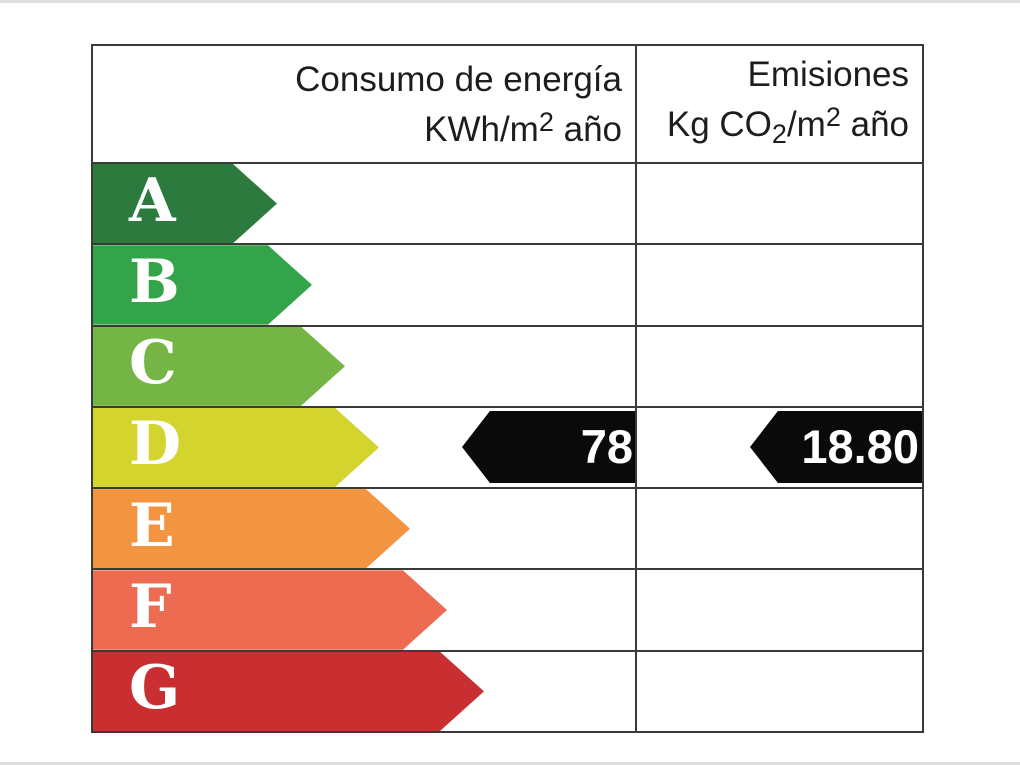 The height and width of the screenshot is (765, 1020). I want to click on rating-arrow-b: B, so click(202, 284).